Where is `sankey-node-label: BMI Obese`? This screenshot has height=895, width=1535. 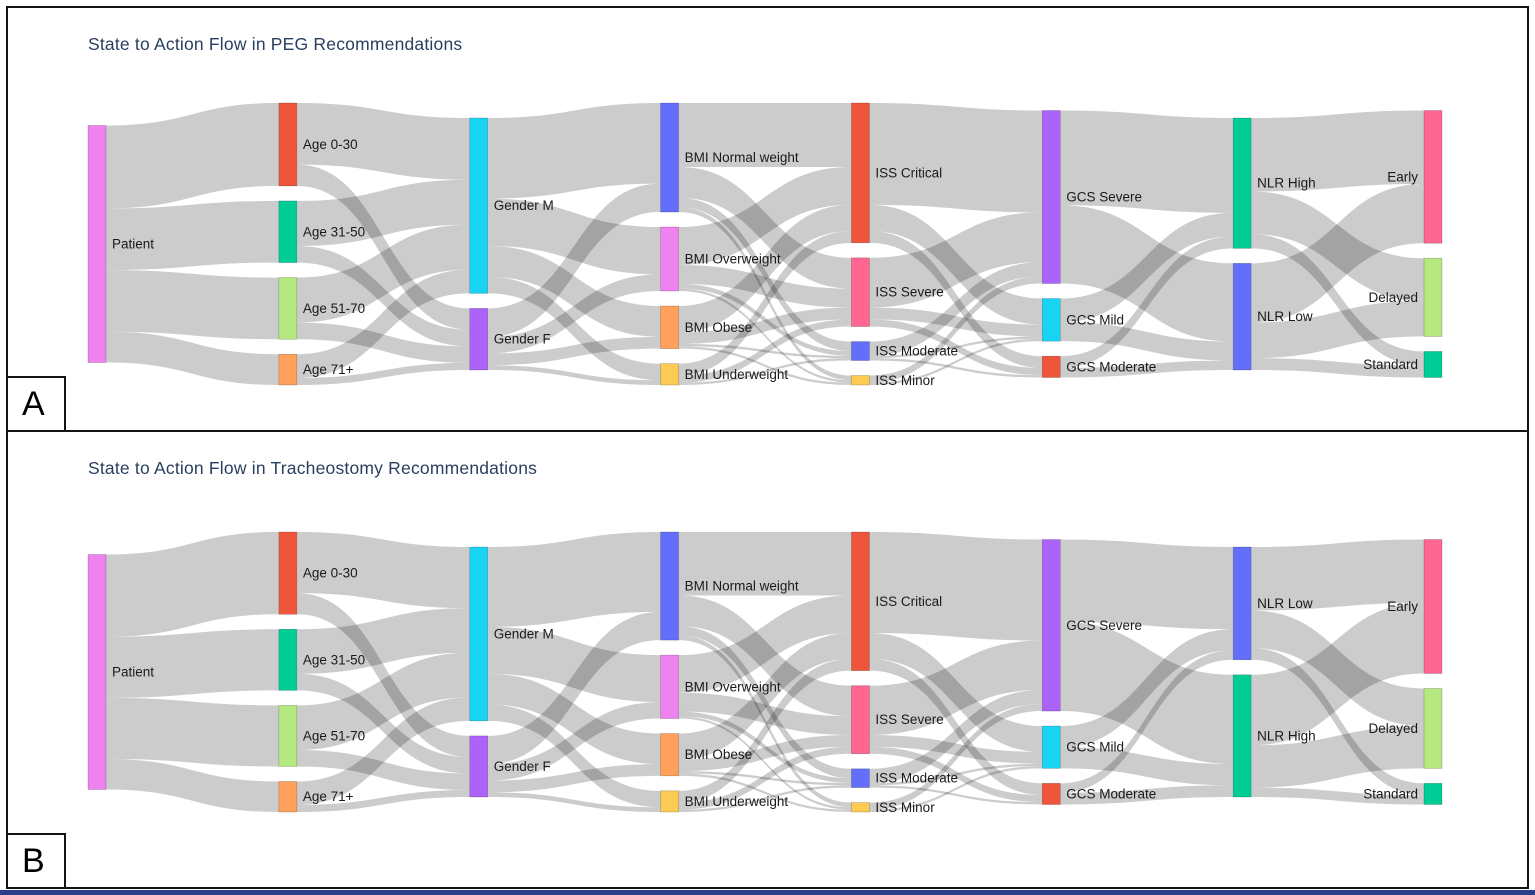
sankey-node-label: BMI Obese is located at coordinates (719, 754).